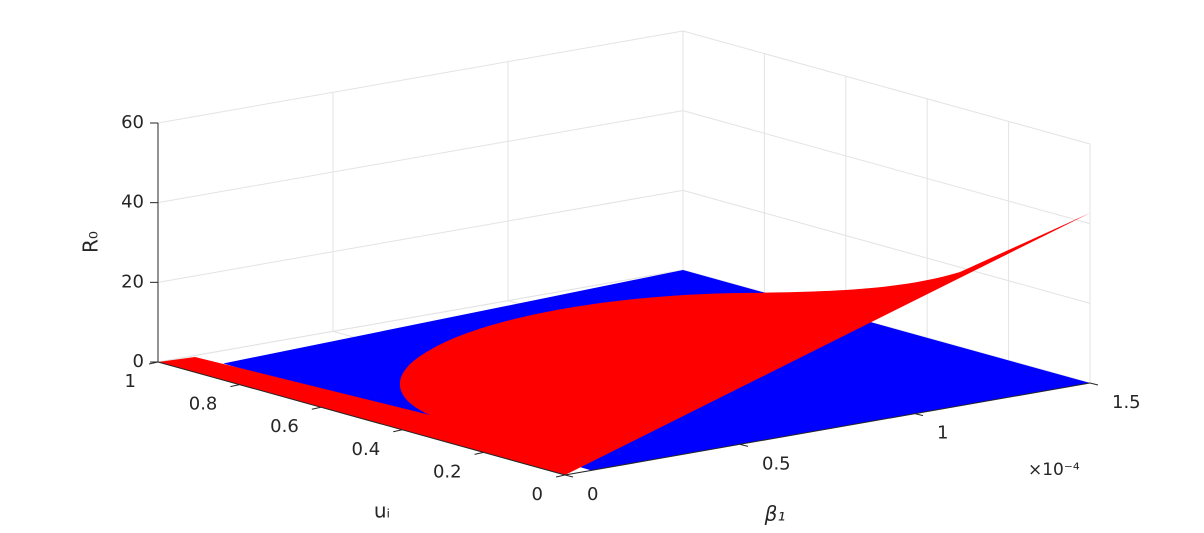 Image resolution: width=1204 pixels, height=533 pixels. What do you see at coordinates (1054, 470) in the screenshot?
I see `x-exponent: ×10⁻⁴` at bounding box center [1054, 470].